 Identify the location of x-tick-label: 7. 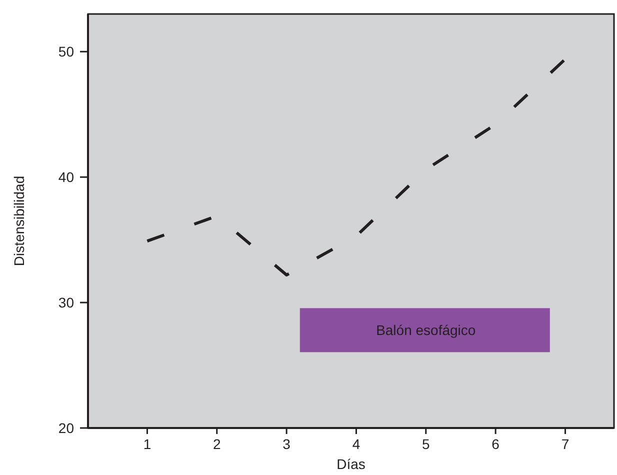
(565, 444).